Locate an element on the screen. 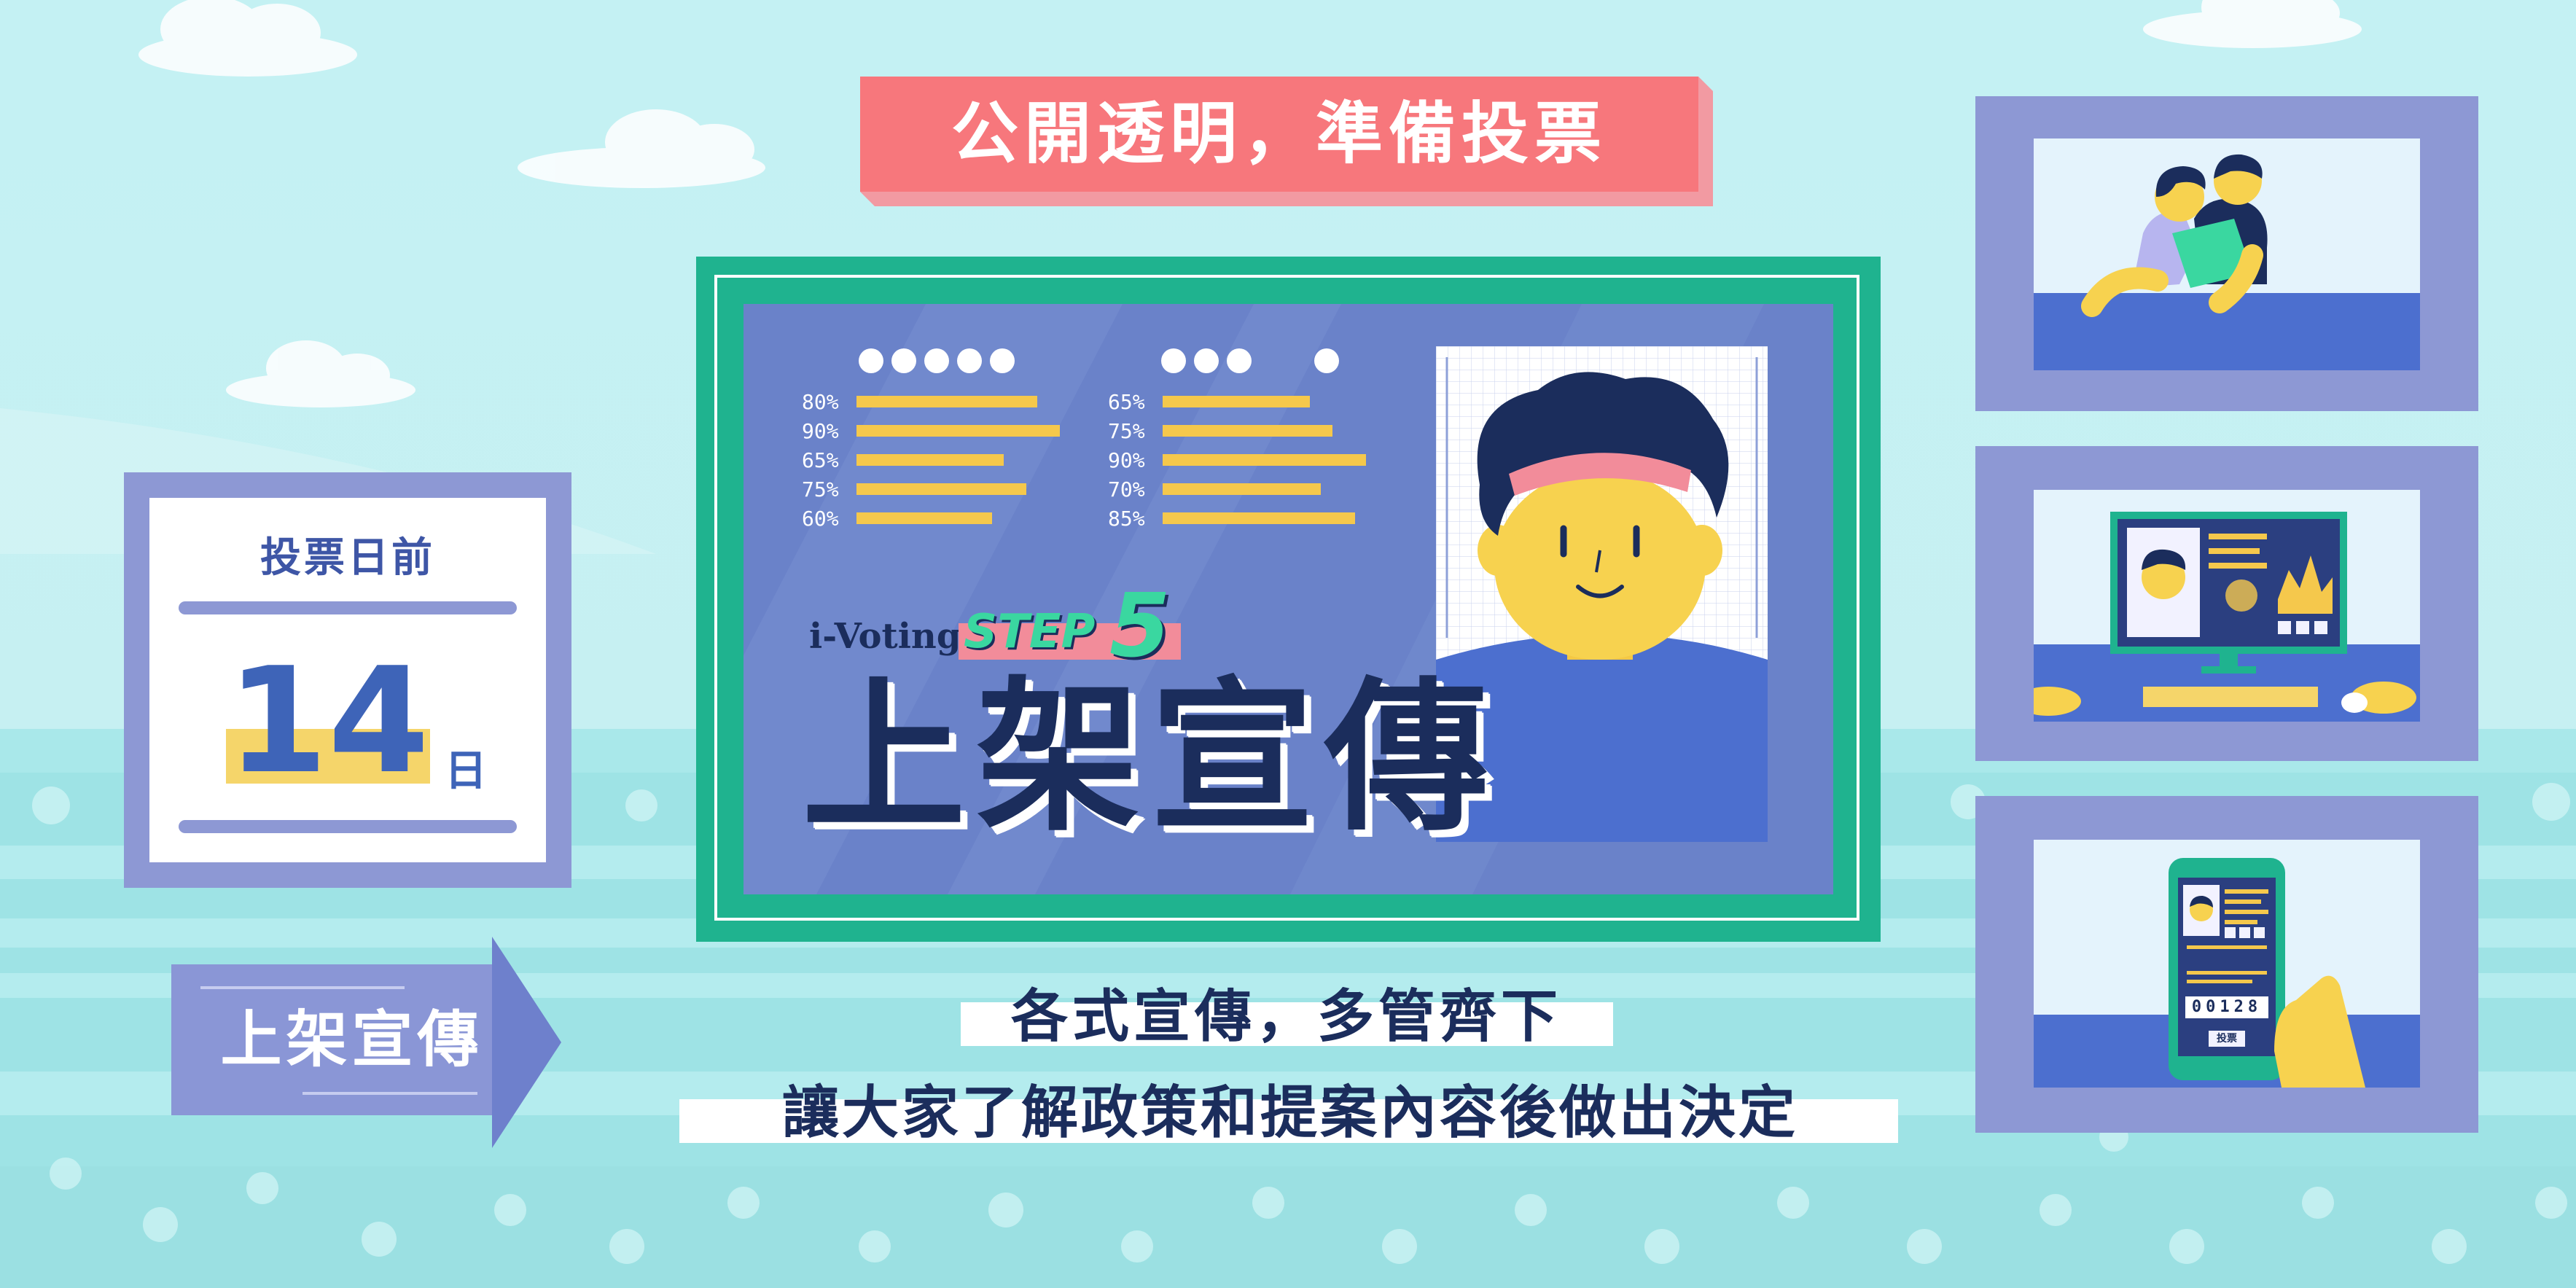  phone-vote-counter: 00128 is located at coordinates (2227, 1007).